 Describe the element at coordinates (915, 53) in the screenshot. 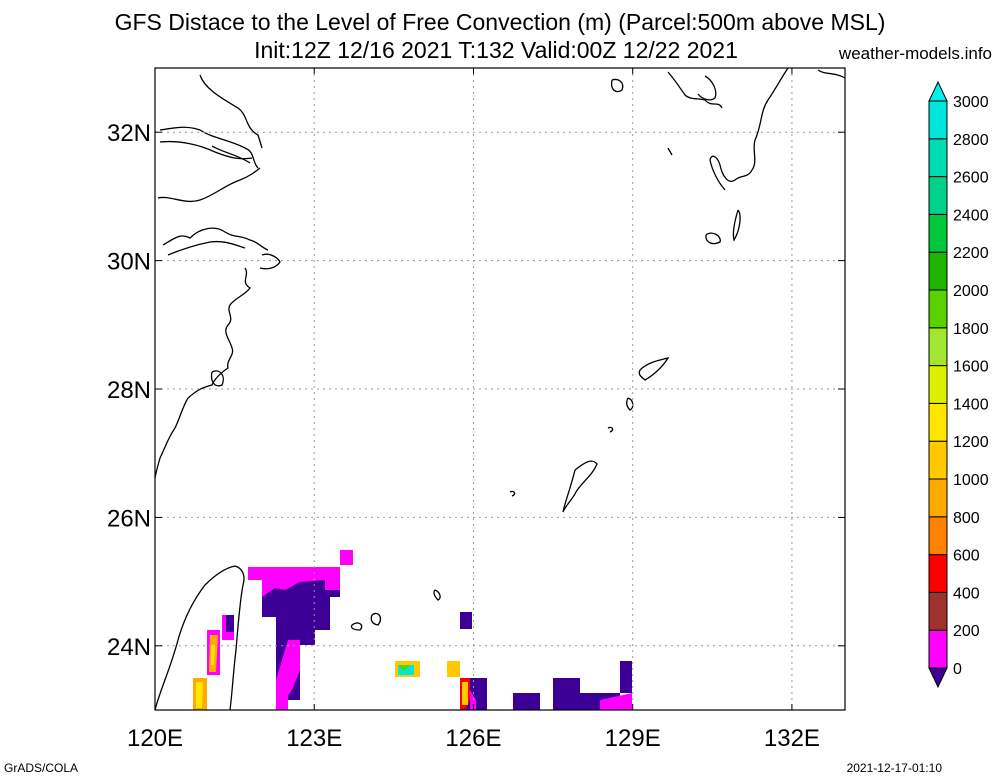

I see `site-label: weather-models.info` at that location.